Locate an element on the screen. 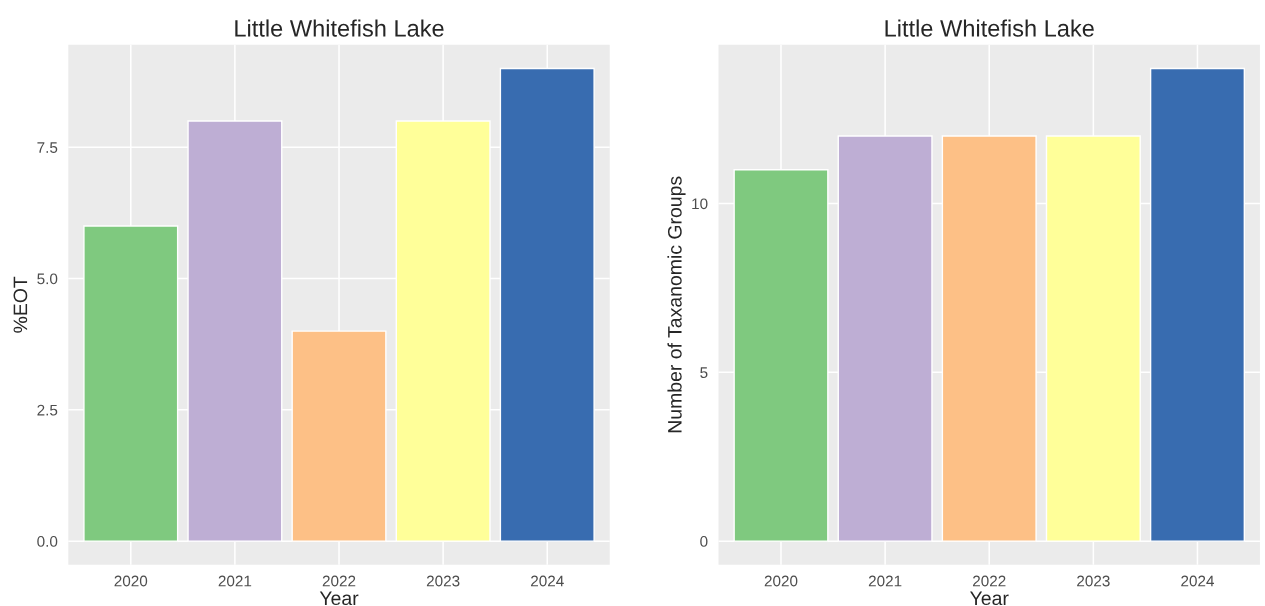 The width and height of the screenshot is (1265, 606). y-tick-label: 0.0 is located at coordinates (47, 541).